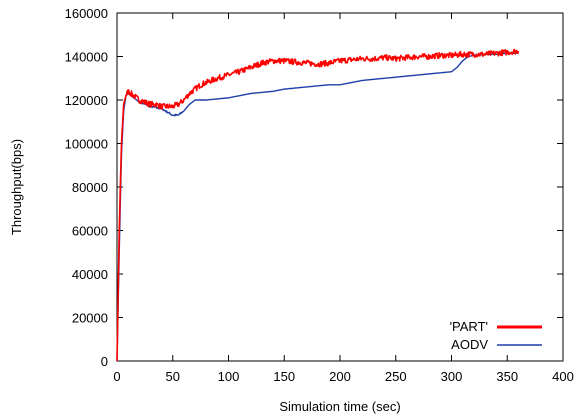 The image size is (582, 417). Describe the element at coordinates (90, 187) in the screenshot. I see `y-tick-label: 80000` at that location.